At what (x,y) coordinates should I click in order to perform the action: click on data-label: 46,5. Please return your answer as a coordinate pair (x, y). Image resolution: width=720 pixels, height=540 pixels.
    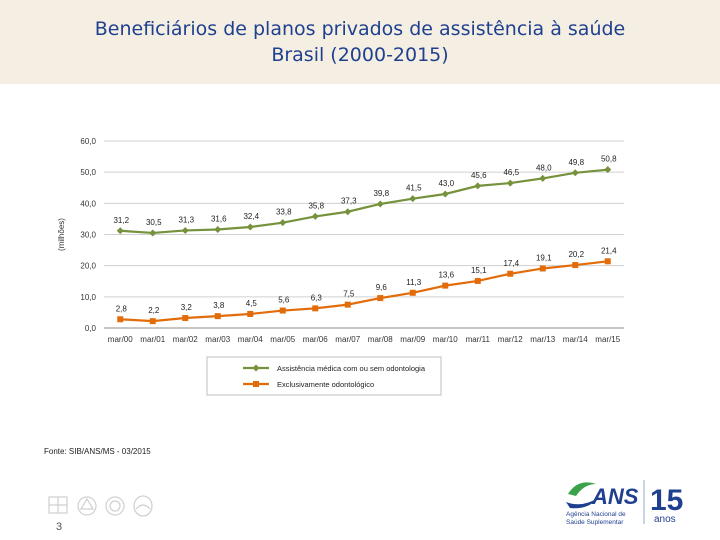
    Looking at the image, I should click on (511, 172).